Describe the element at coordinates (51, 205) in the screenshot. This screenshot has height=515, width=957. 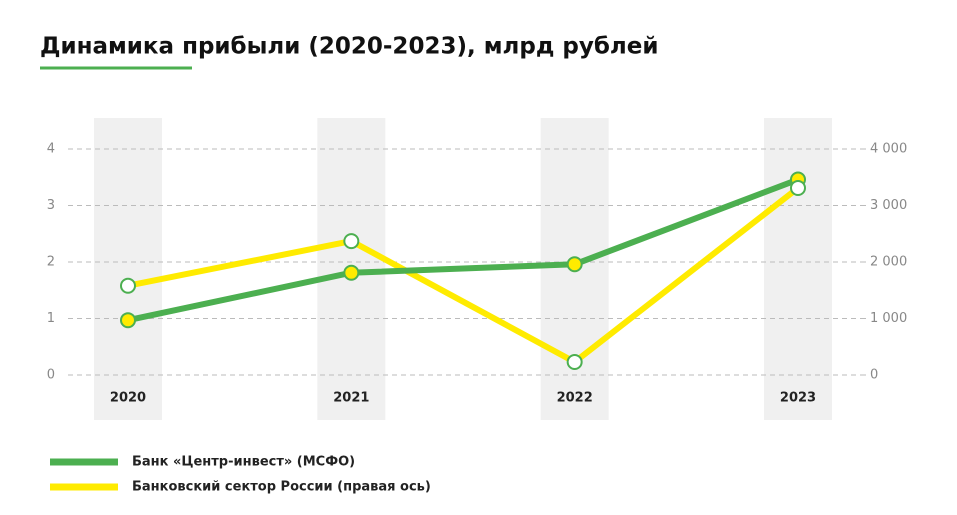
I see `y-tick-label: 3` at that location.